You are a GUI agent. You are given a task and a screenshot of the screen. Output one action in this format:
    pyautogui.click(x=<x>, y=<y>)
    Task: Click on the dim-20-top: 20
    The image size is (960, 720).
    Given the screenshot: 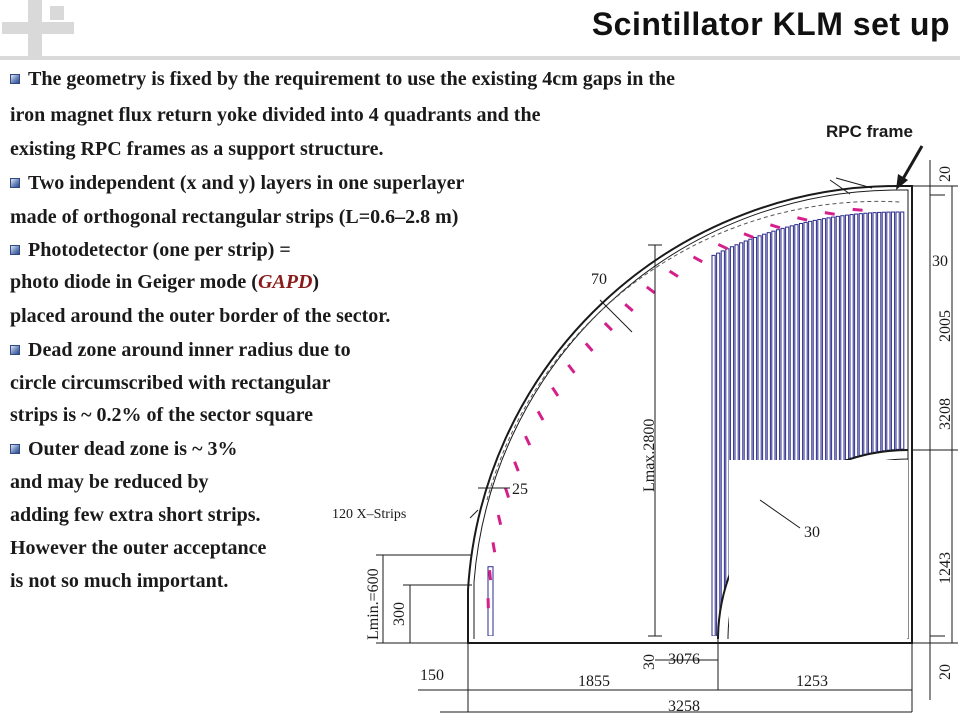 What is the action you would take?
    pyautogui.click(x=945, y=174)
    